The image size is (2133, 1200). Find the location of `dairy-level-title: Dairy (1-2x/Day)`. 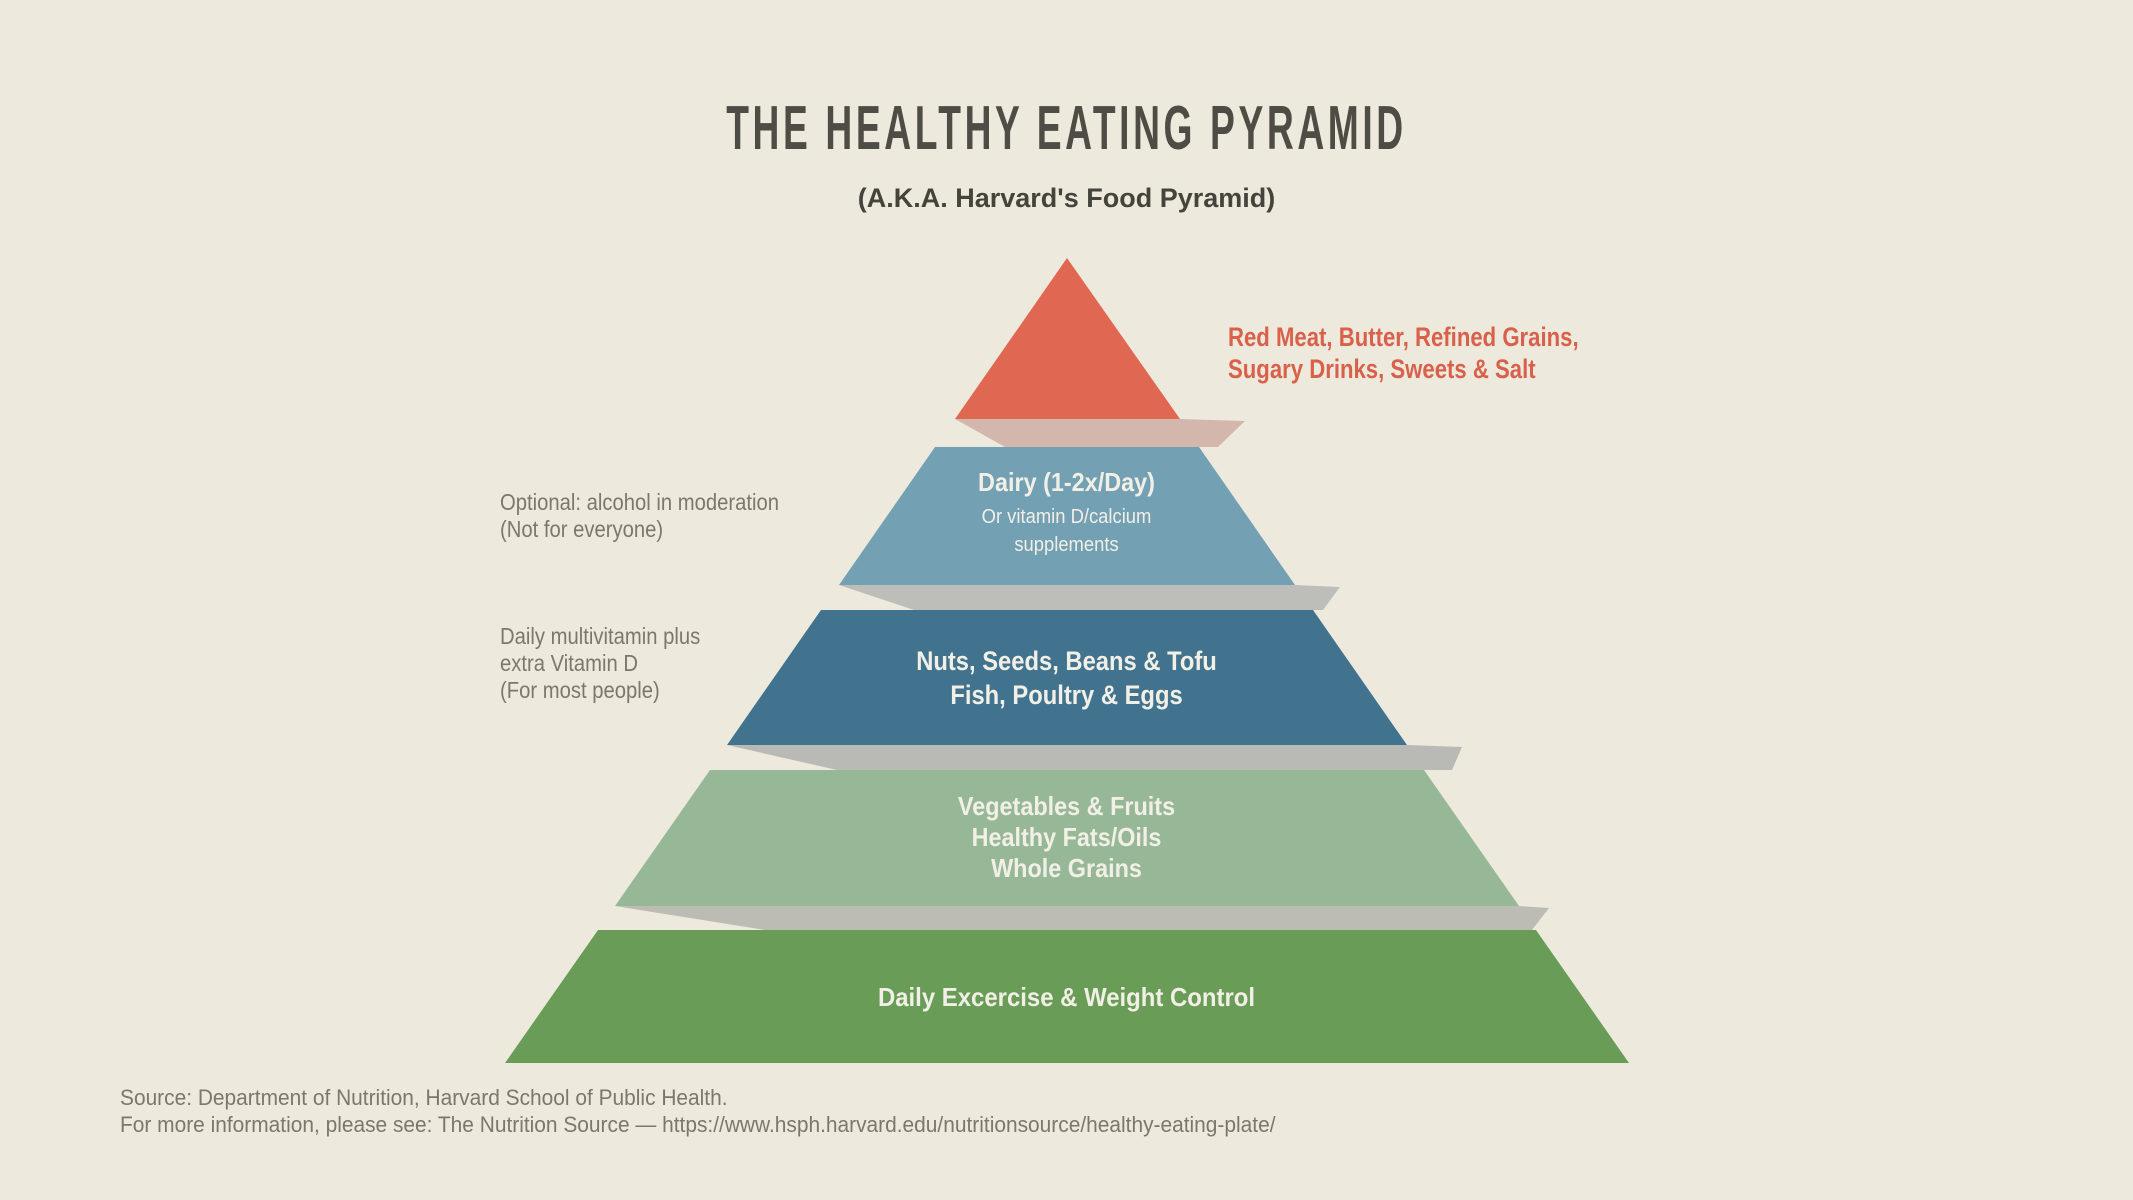

dairy-level-title: Dairy (1-2x/Day) is located at coordinates (1066, 482).